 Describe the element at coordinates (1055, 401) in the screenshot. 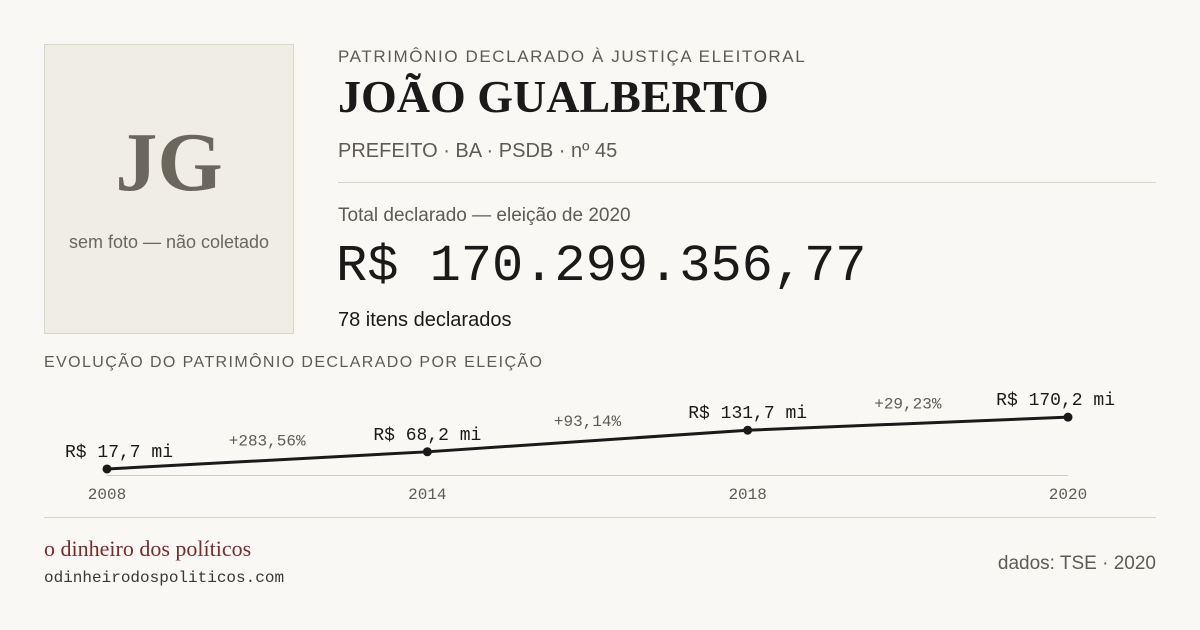

I see `value-label: R$ 170,2 mi` at that location.